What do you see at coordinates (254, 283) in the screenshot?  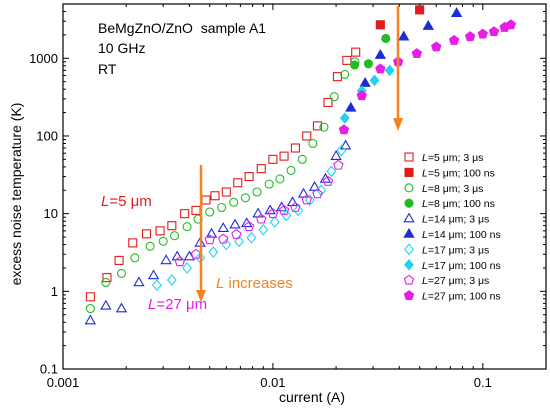 I see `annotation-increases: L increases` at bounding box center [254, 283].